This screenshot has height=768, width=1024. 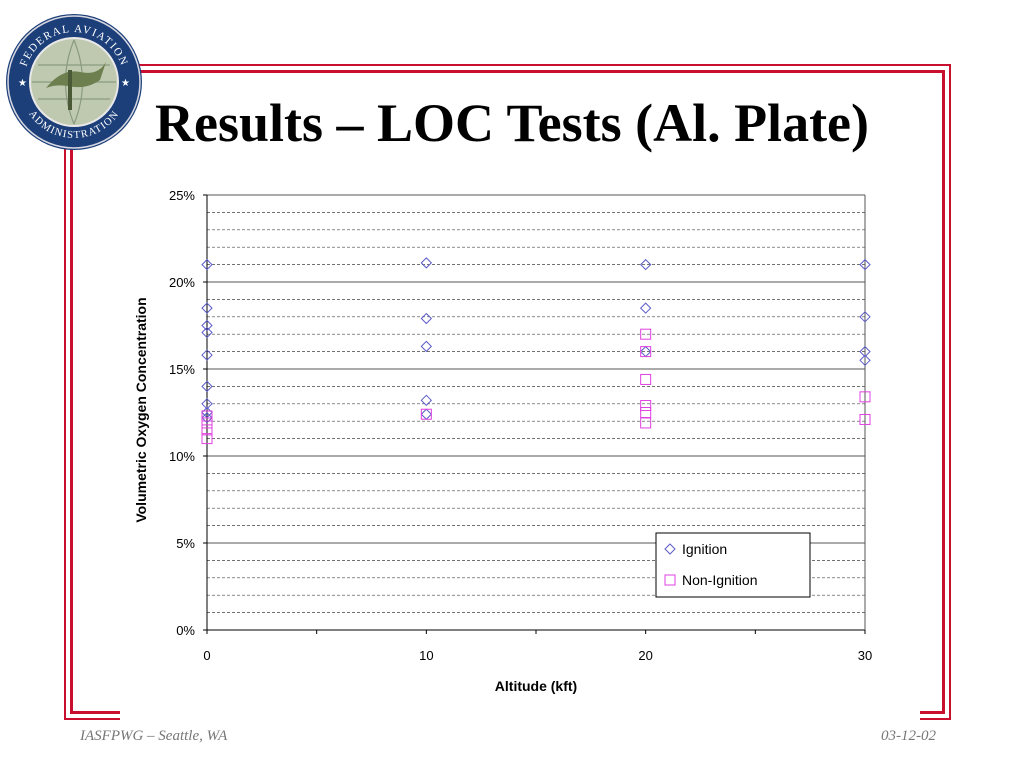 What do you see at coordinates (125, 83) in the screenshot?
I see `seal-star-right: ★` at bounding box center [125, 83].